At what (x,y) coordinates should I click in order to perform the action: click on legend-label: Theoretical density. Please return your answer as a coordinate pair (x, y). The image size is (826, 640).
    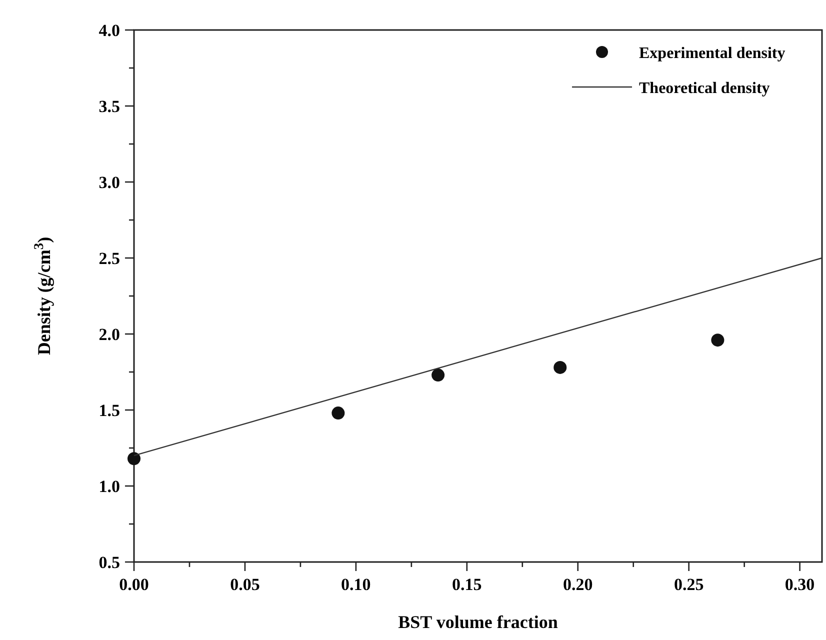
    Looking at the image, I should click on (704, 88).